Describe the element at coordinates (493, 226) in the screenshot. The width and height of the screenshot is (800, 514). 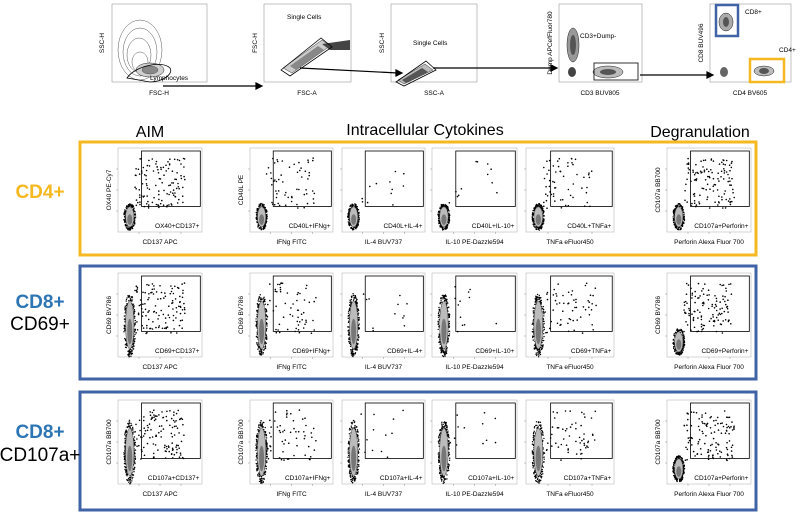
I see `gate-label: CD40L+IL-10+` at that location.